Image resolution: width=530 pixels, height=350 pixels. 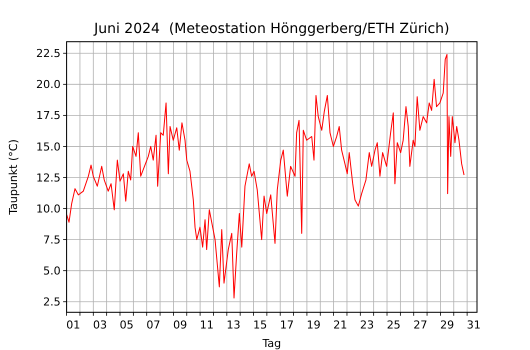 What do you see at coordinates (393, 325) in the screenshot?
I see `x-tick-label: 25` at bounding box center [393, 325].